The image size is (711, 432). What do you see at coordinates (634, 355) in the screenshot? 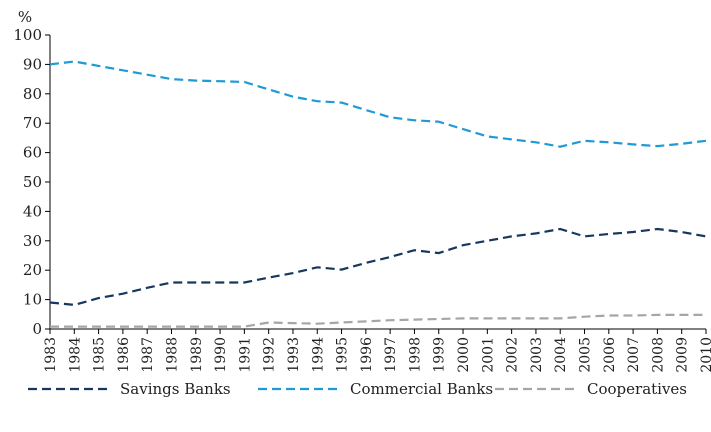
I see `x-tick-label: 2007` at bounding box center [634, 355].